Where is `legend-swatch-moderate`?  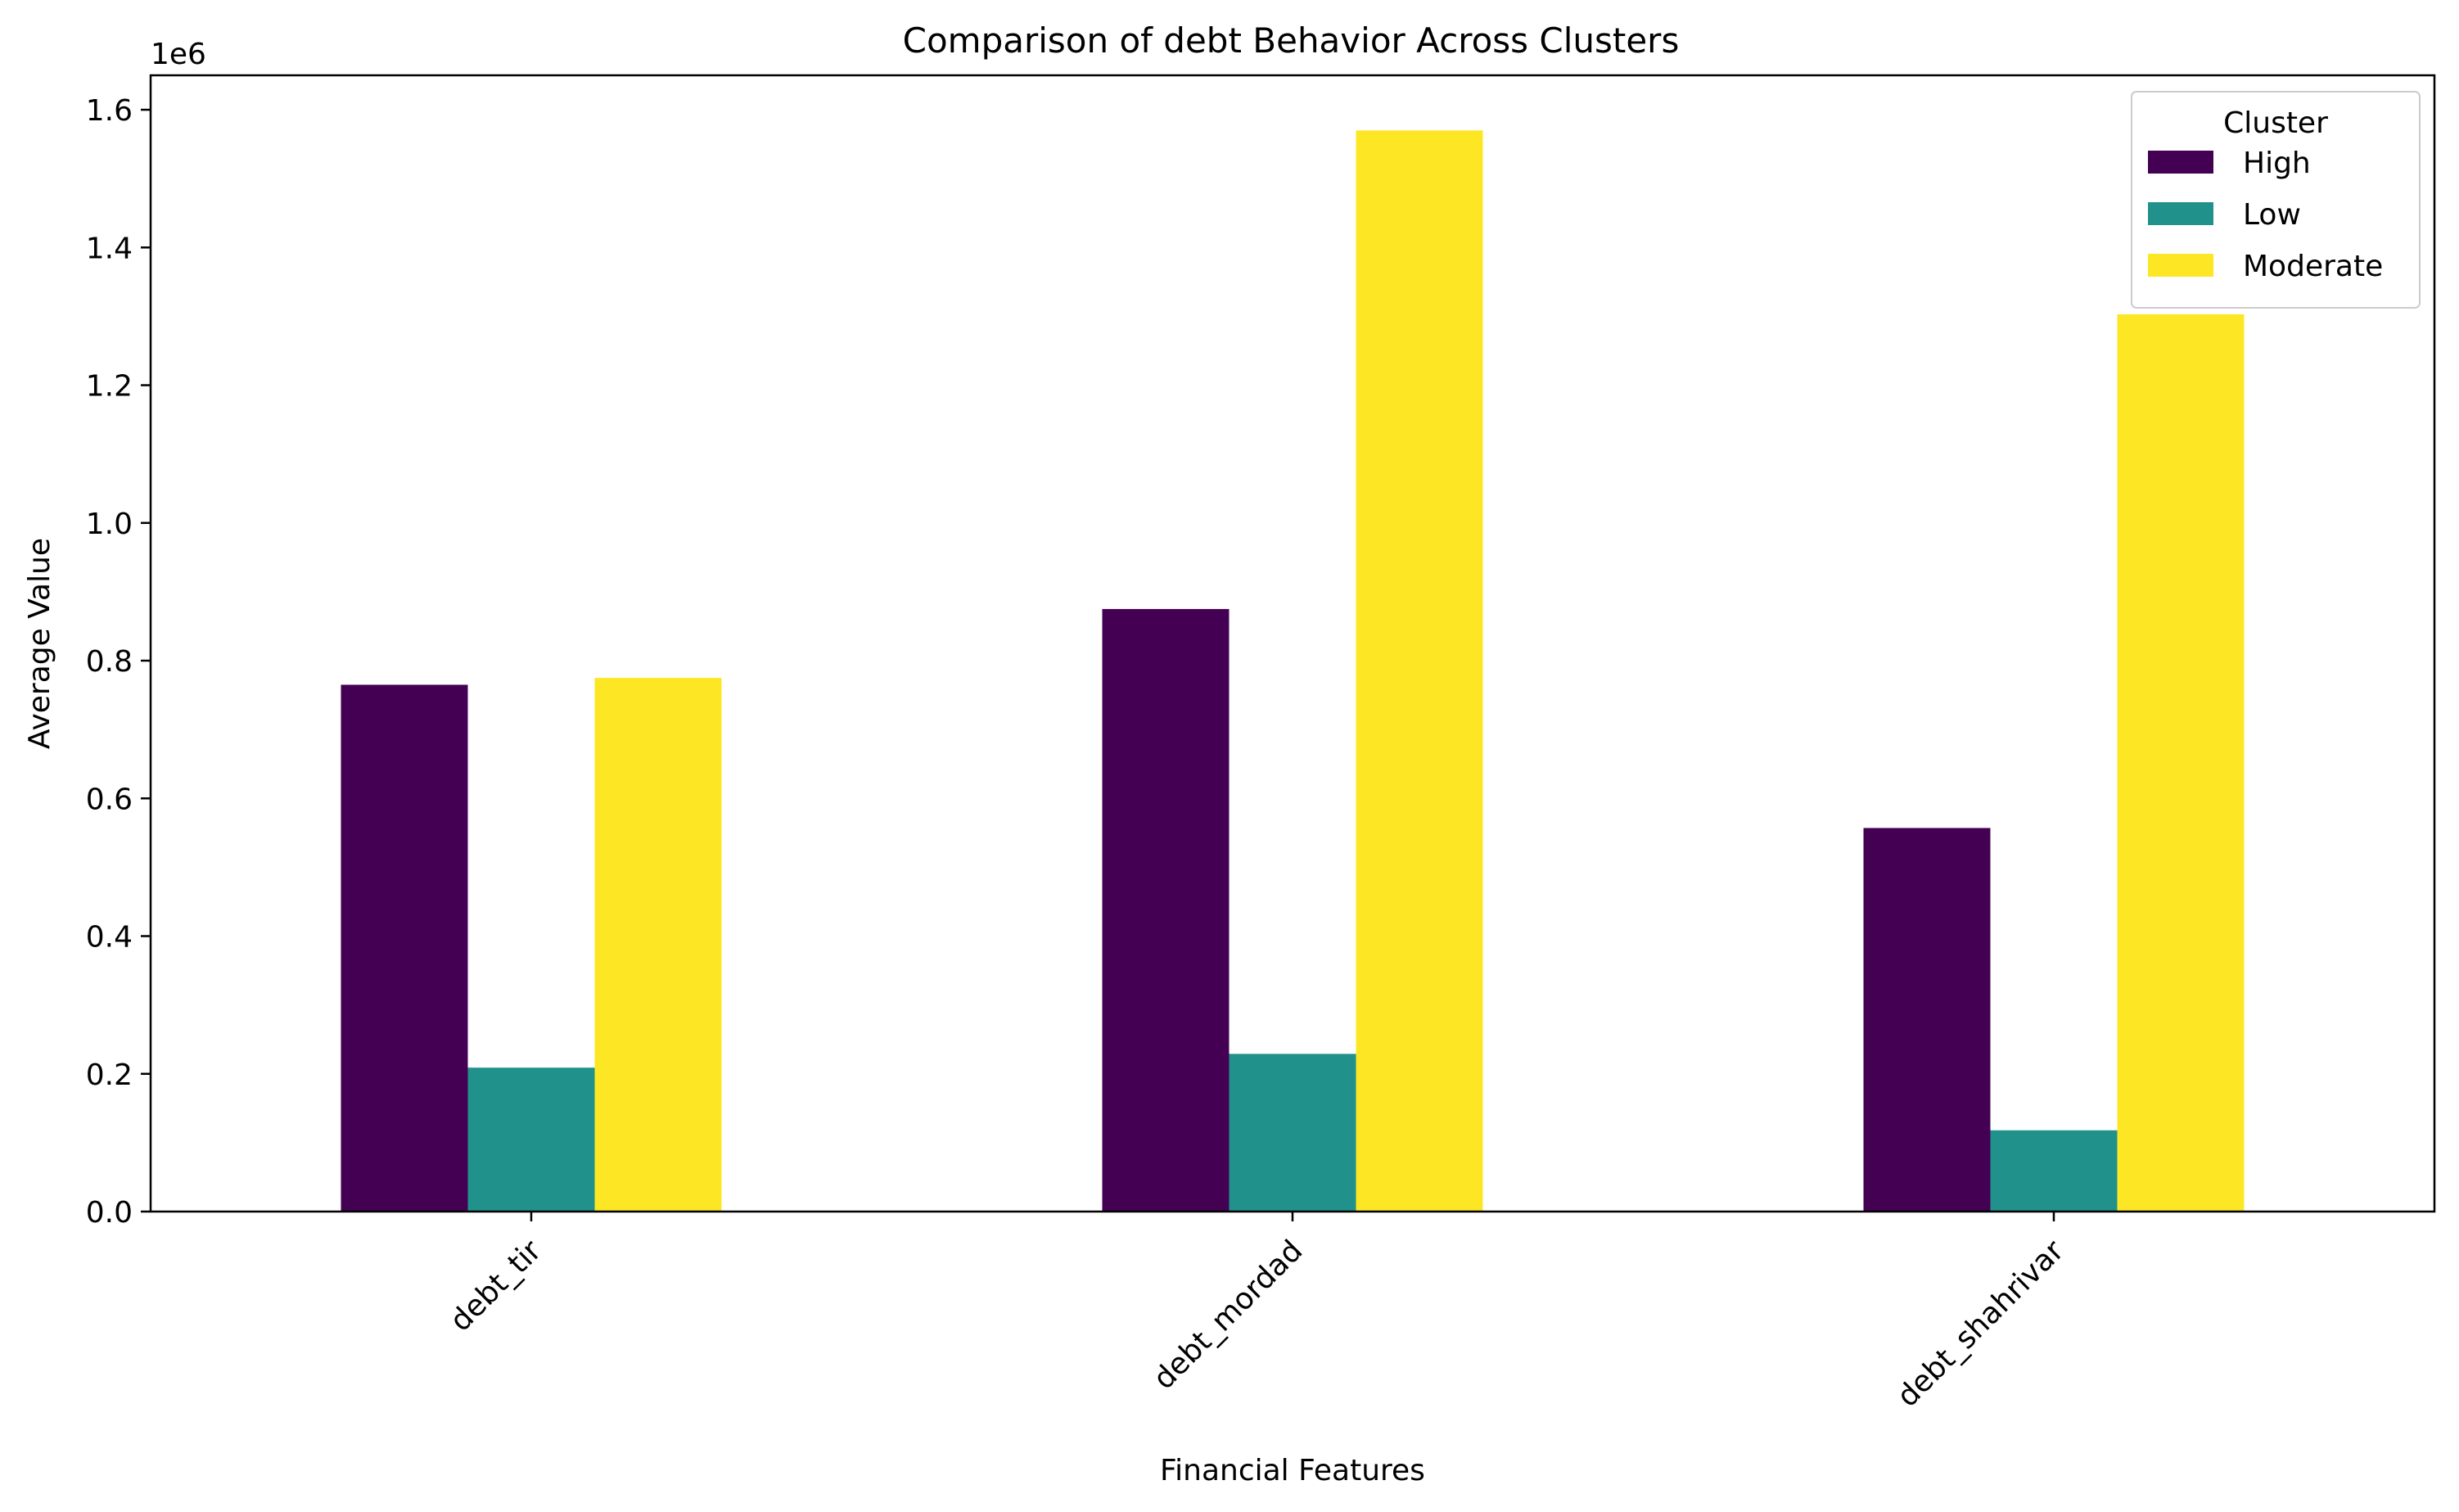 legend-swatch-moderate is located at coordinates (2180, 265).